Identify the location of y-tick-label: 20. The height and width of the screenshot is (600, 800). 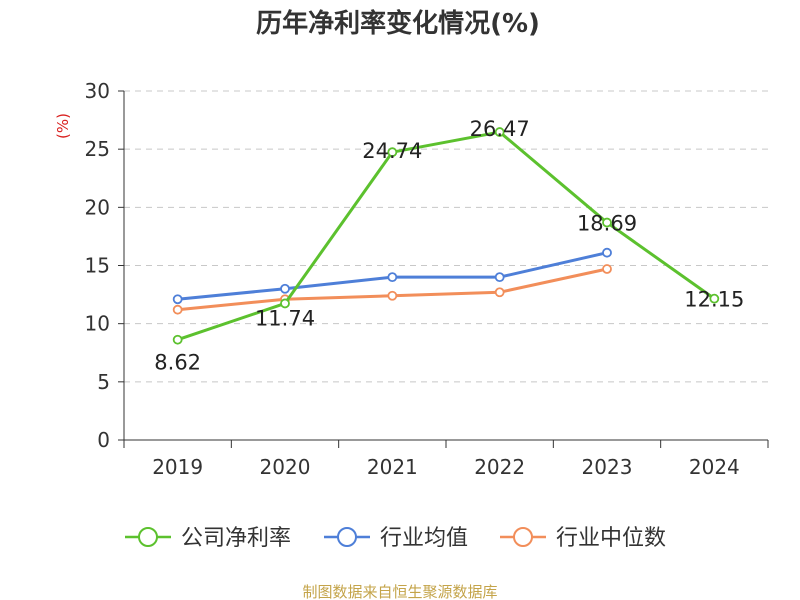
(97, 207).